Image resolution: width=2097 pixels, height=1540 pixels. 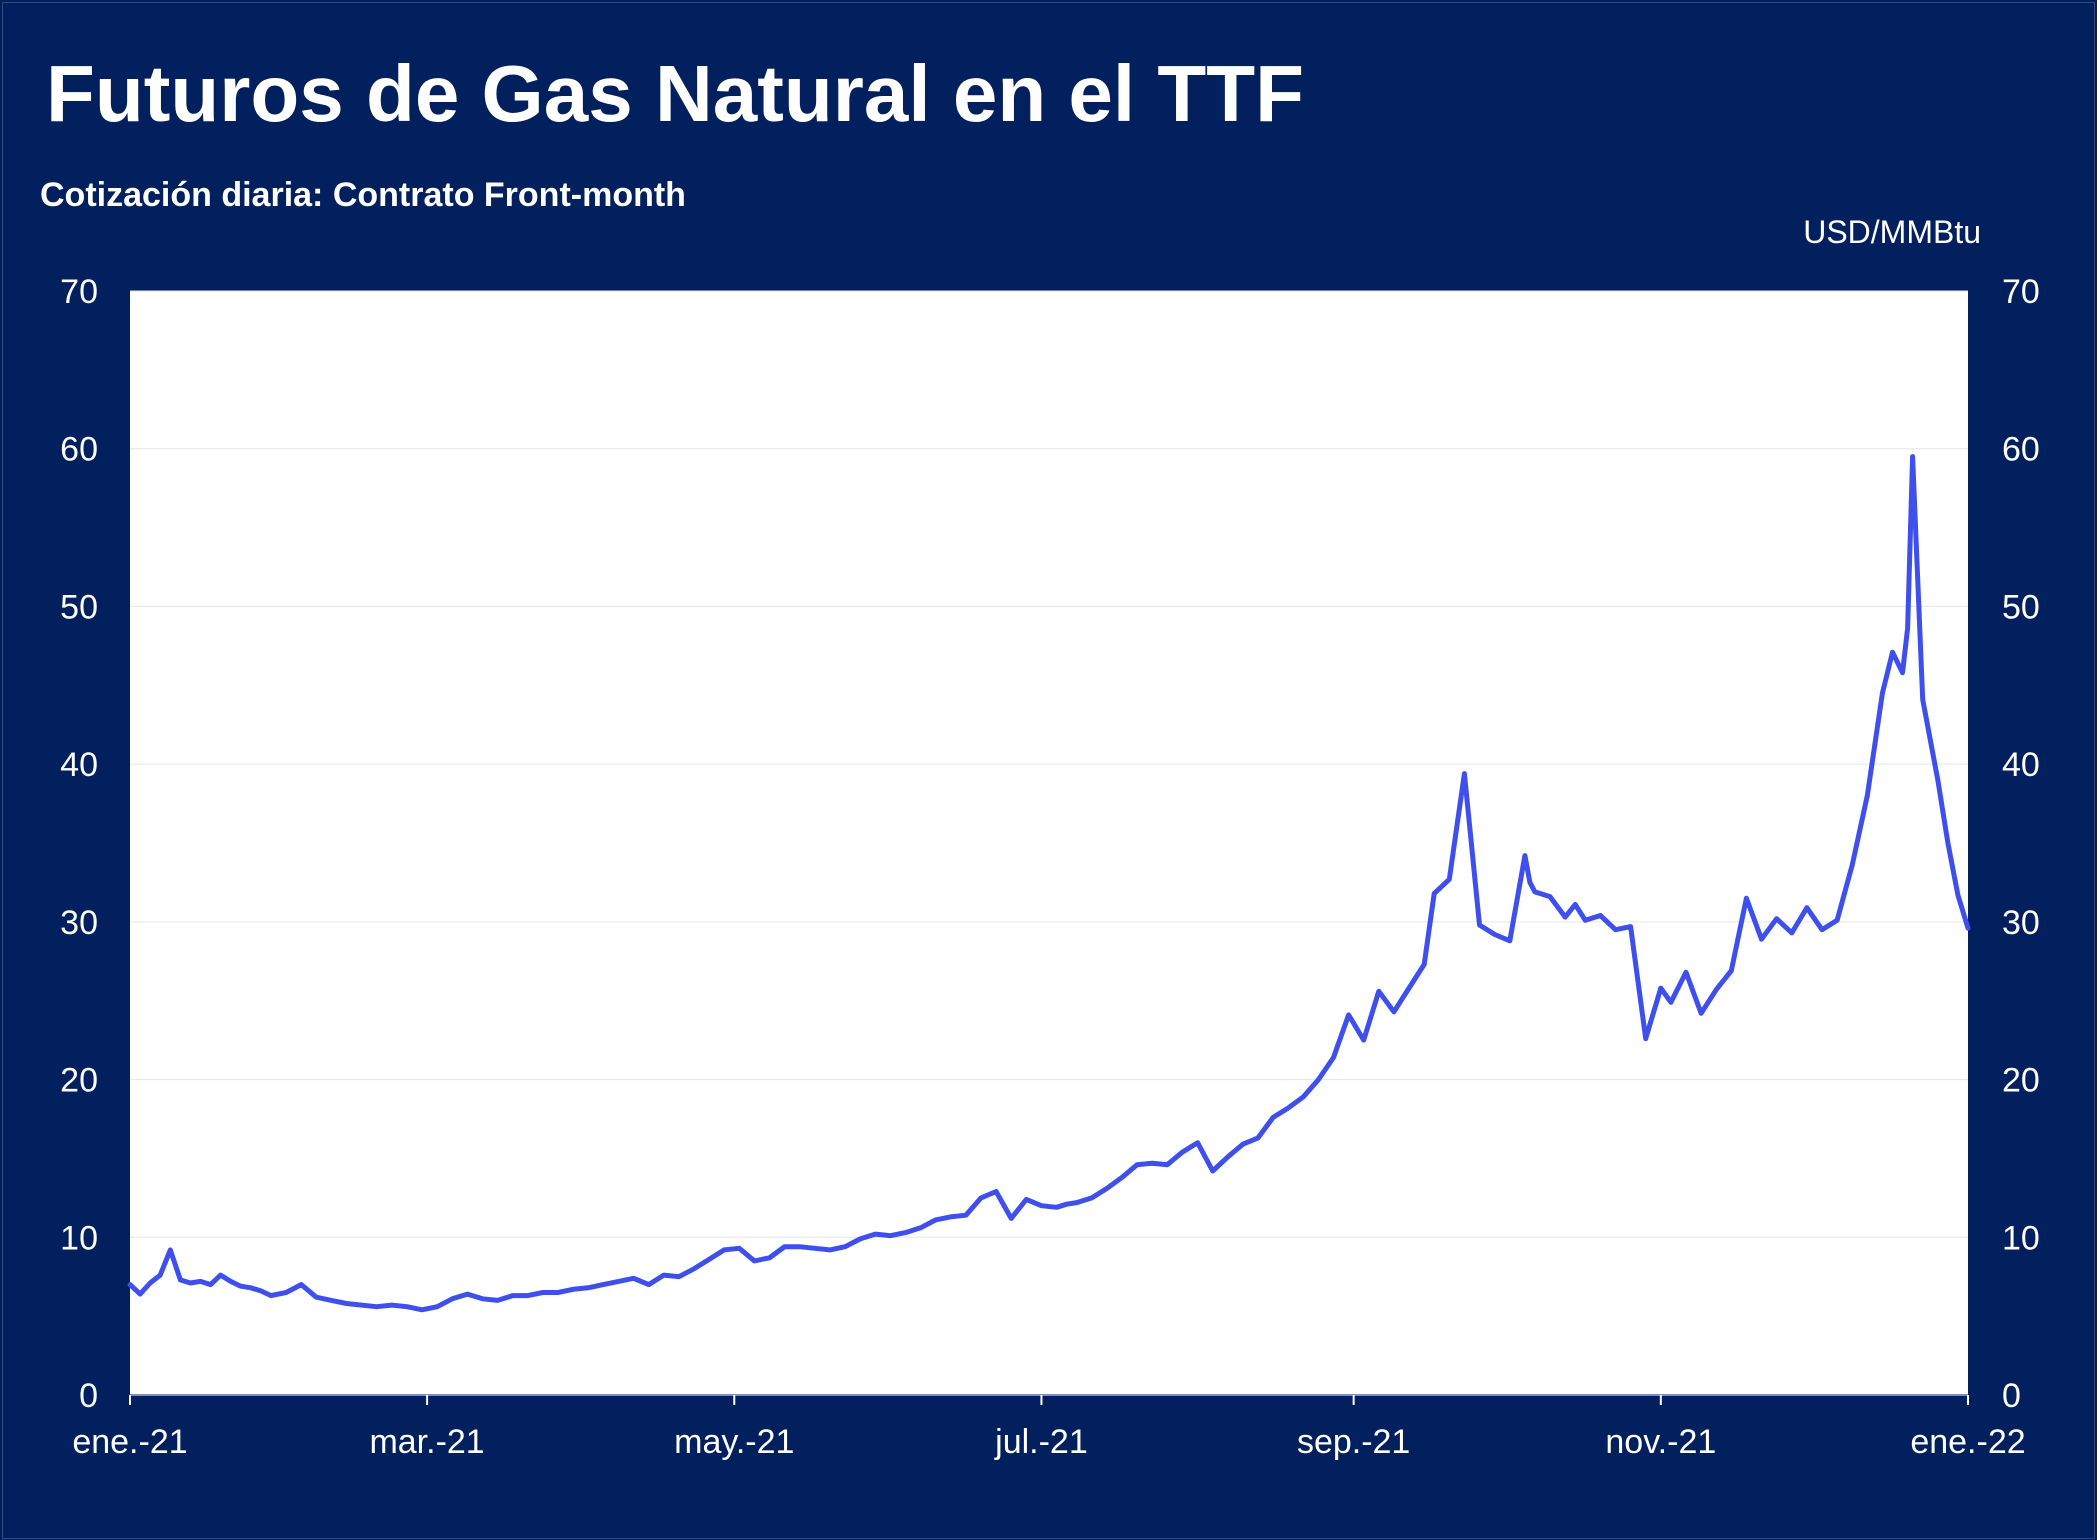 I want to click on y-tick-label-left: 70, so click(x=79, y=292).